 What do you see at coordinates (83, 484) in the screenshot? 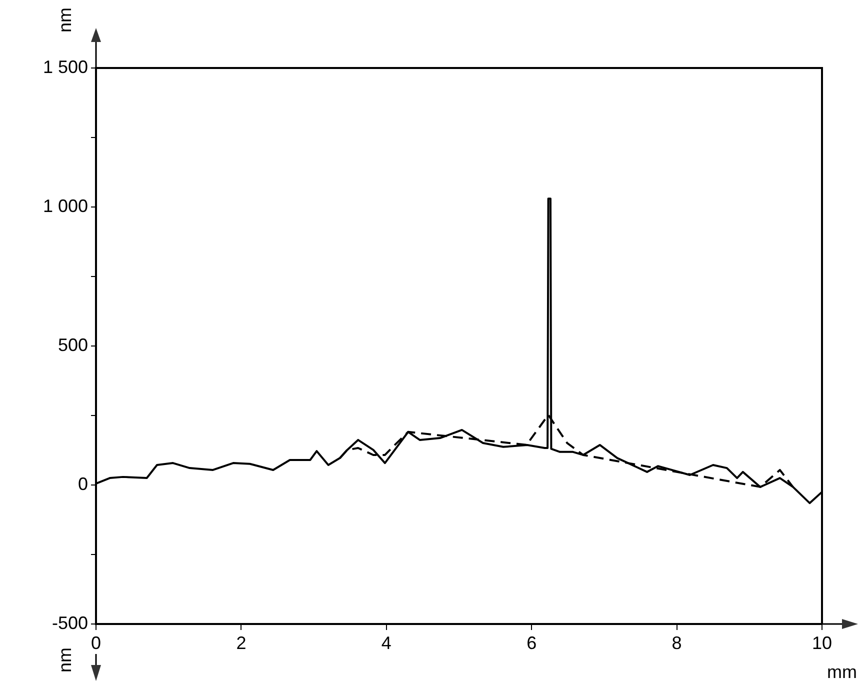
I see `y-tick-label: 0` at bounding box center [83, 484].